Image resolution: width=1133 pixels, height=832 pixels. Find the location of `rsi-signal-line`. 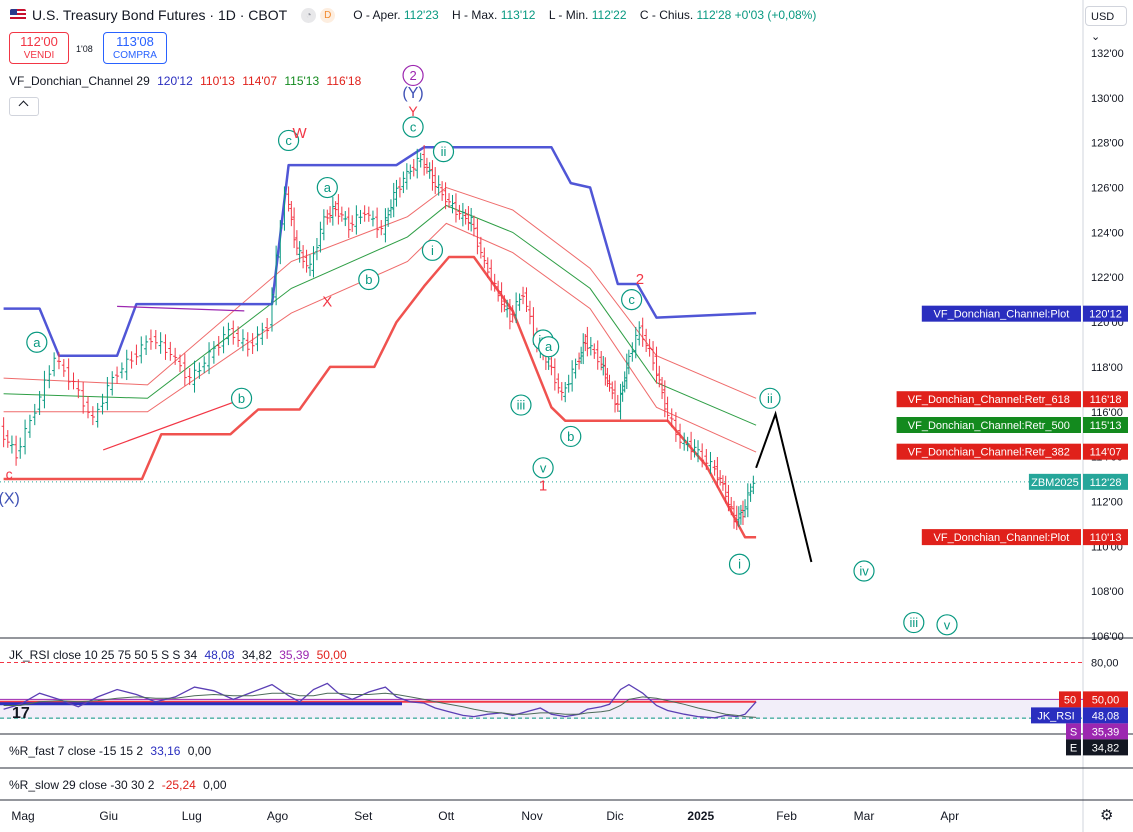

rsi-signal-line is located at coordinates (380, 705).